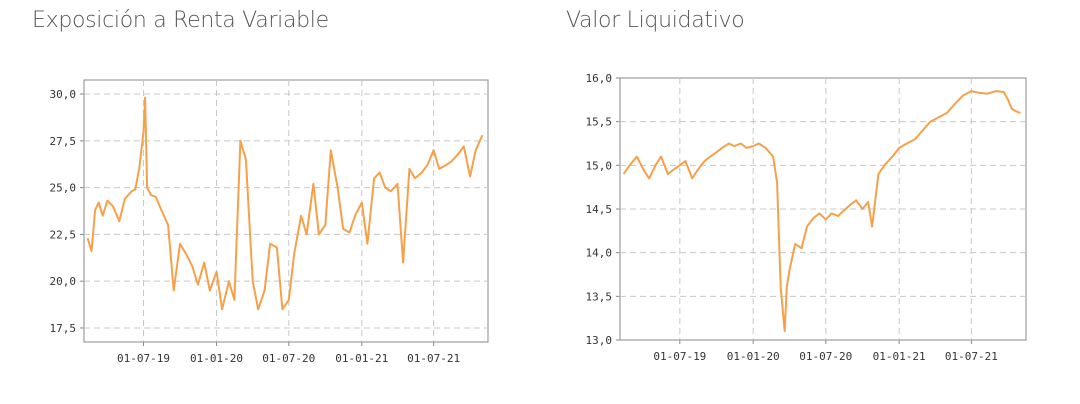 This screenshot has width=1080, height=404. I want to click on y-tick-label-valor: 14,5, so click(599, 209).